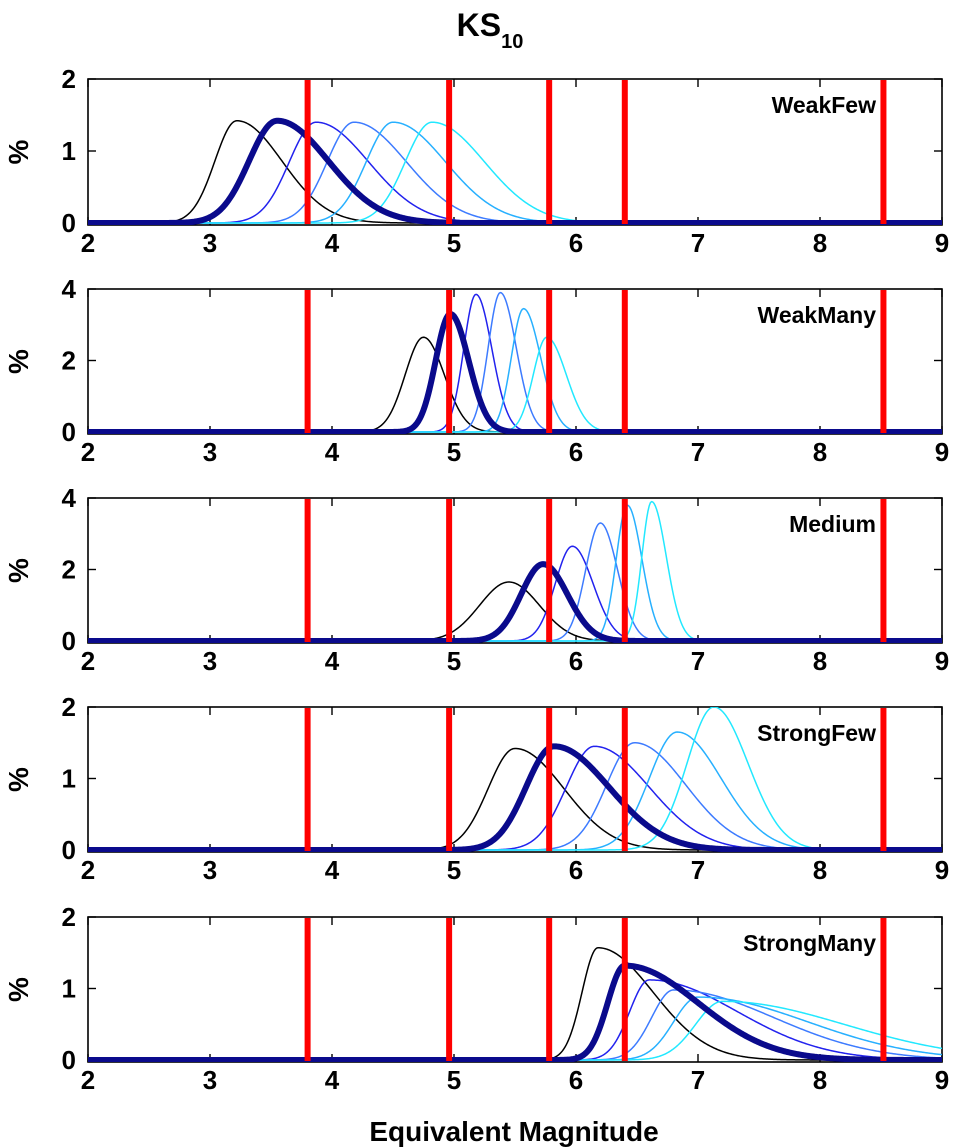  Describe the element at coordinates (817, 315) in the screenshot. I see `panel-label: WeakMany` at that location.